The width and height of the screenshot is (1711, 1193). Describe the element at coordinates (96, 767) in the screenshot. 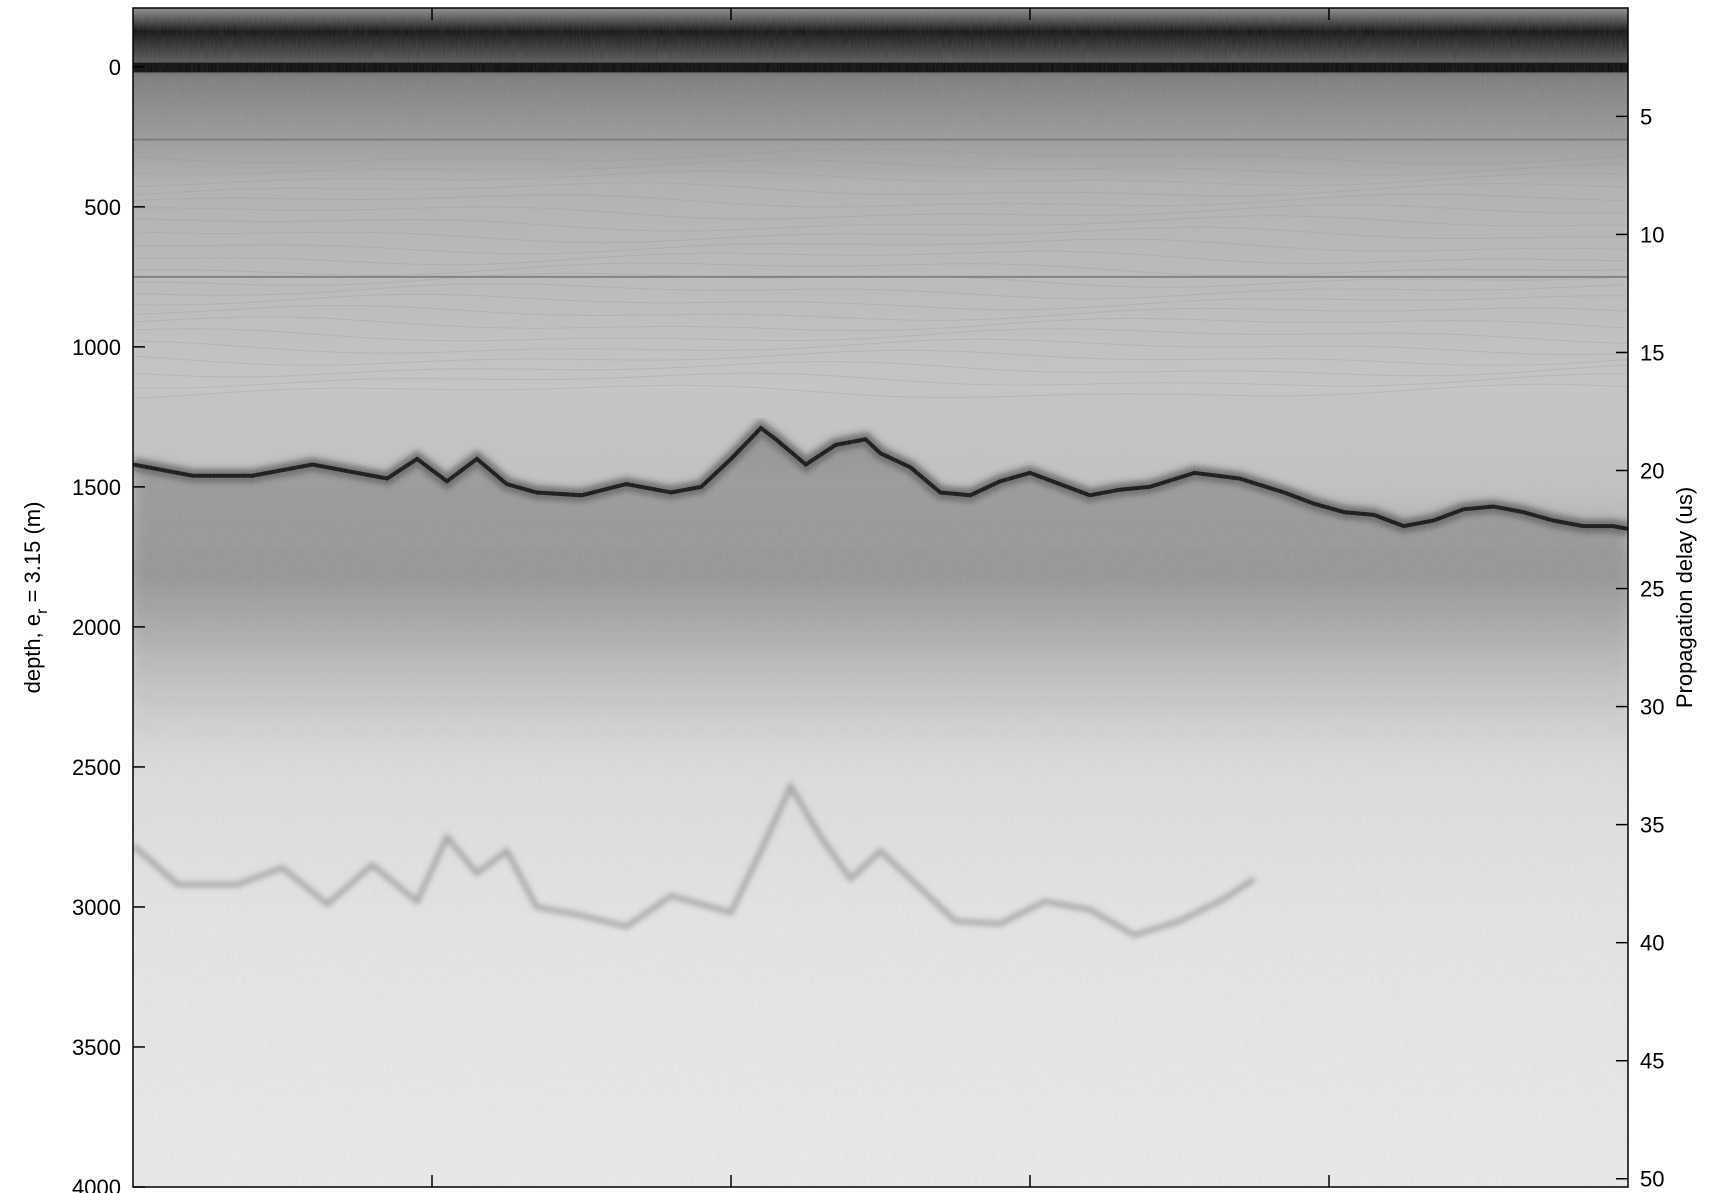

I see `left-tick-label: 2500` at that location.